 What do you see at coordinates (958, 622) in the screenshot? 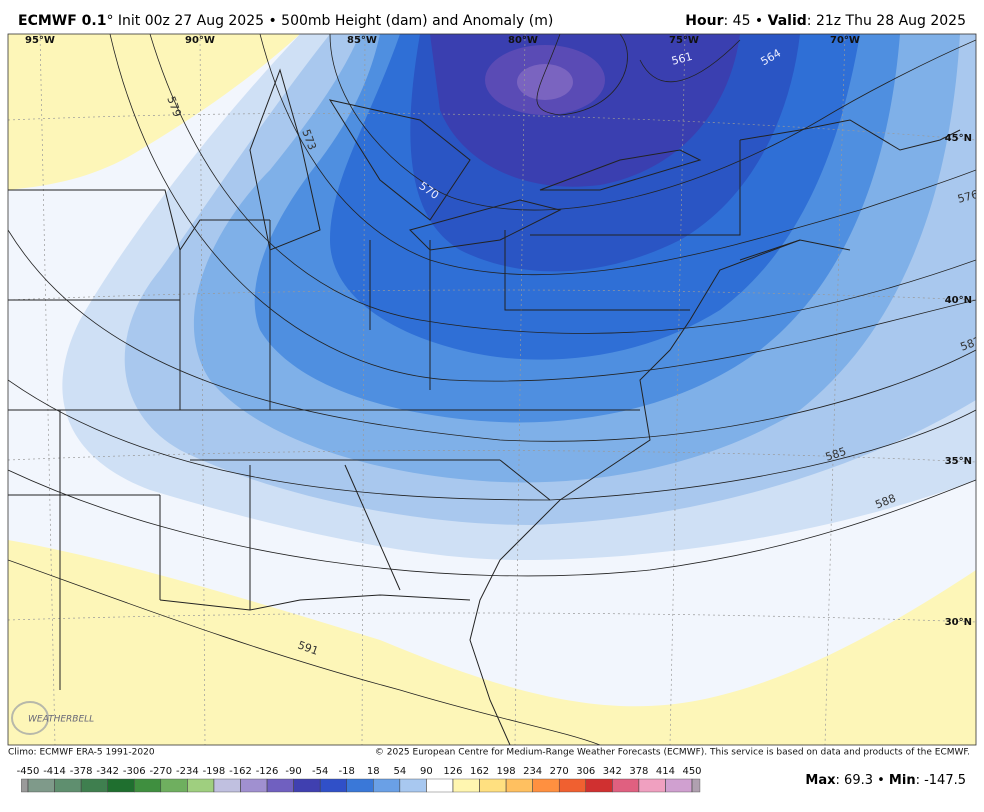
I see `latitude-label: 30°N` at bounding box center [958, 622].